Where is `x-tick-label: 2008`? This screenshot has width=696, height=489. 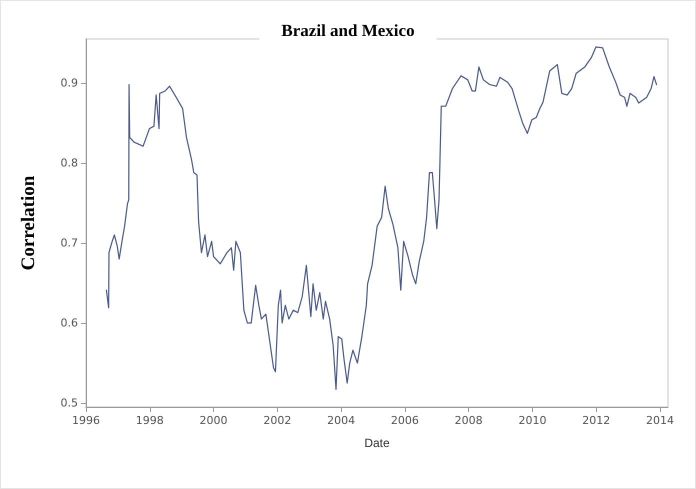 x-tick-label: 2008 is located at coordinates (468, 420).